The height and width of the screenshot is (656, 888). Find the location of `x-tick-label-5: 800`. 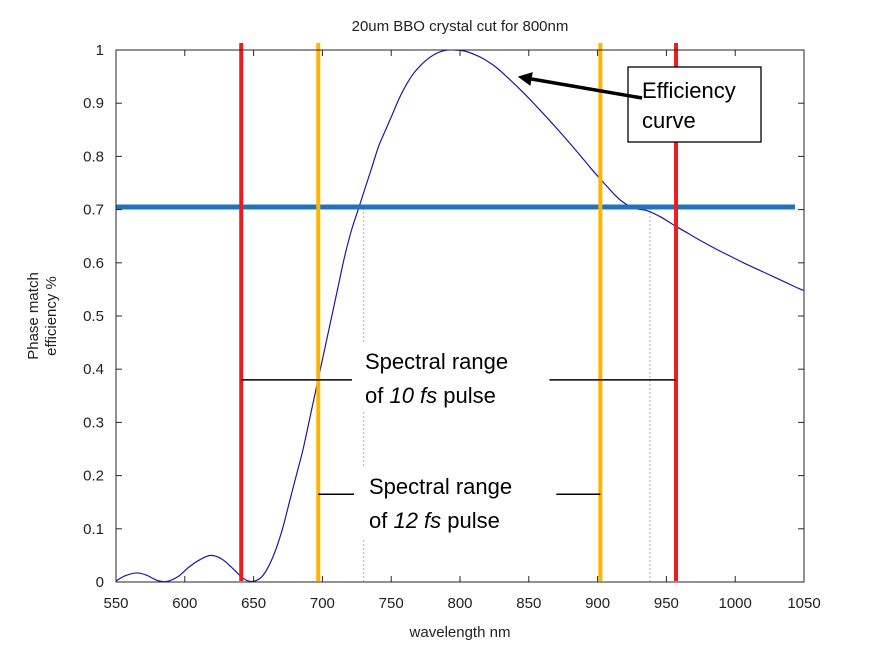

x-tick-label-5: 800 is located at coordinates (459, 603).